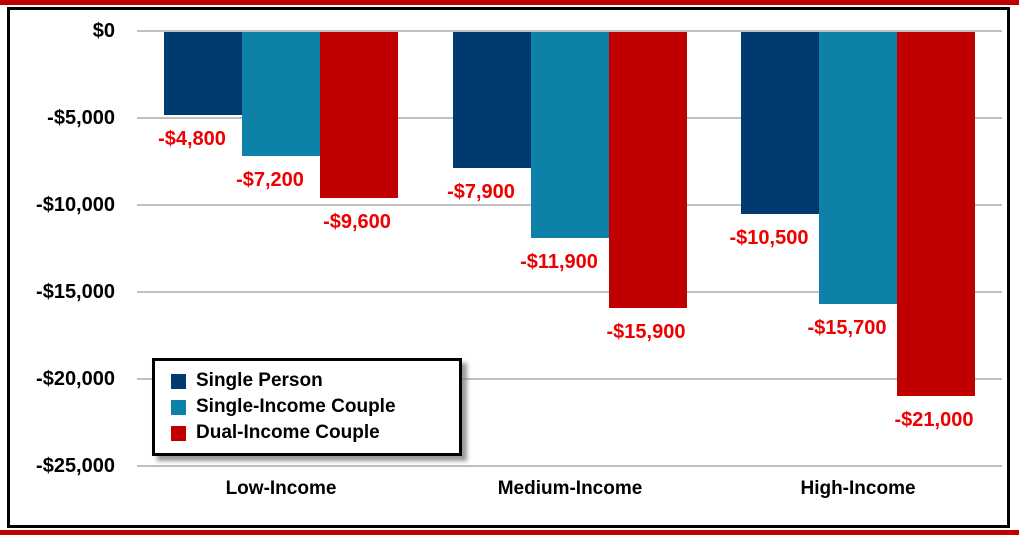 The height and width of the screenshot is (535, 1019). What do you see at coordinates (481, 192) in the screenshot?
I see `data-label: -$7,900` at bounding box center [481, 192].